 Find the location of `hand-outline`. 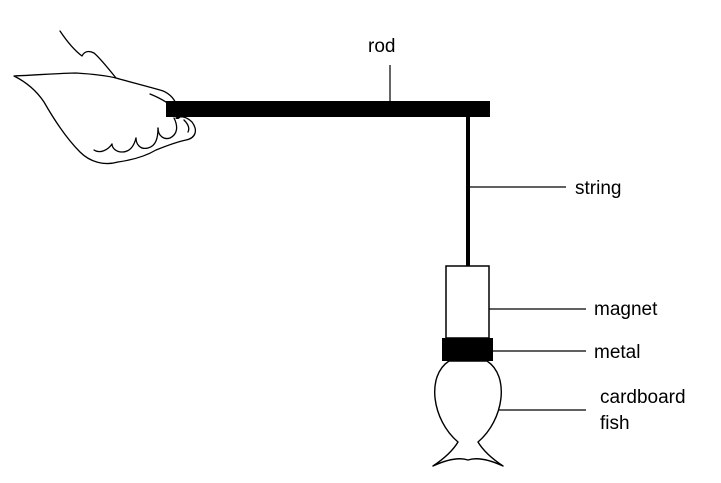

hand-outline is located at coordinates (105, 97).